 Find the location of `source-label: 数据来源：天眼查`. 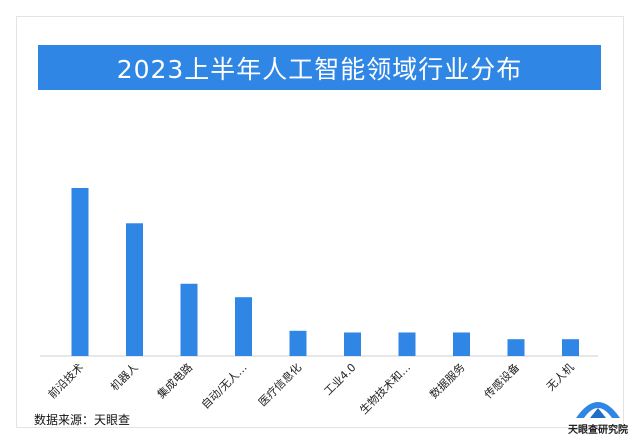

source-label: 数据来源：天眼查 is located at coordinates (82, 420).